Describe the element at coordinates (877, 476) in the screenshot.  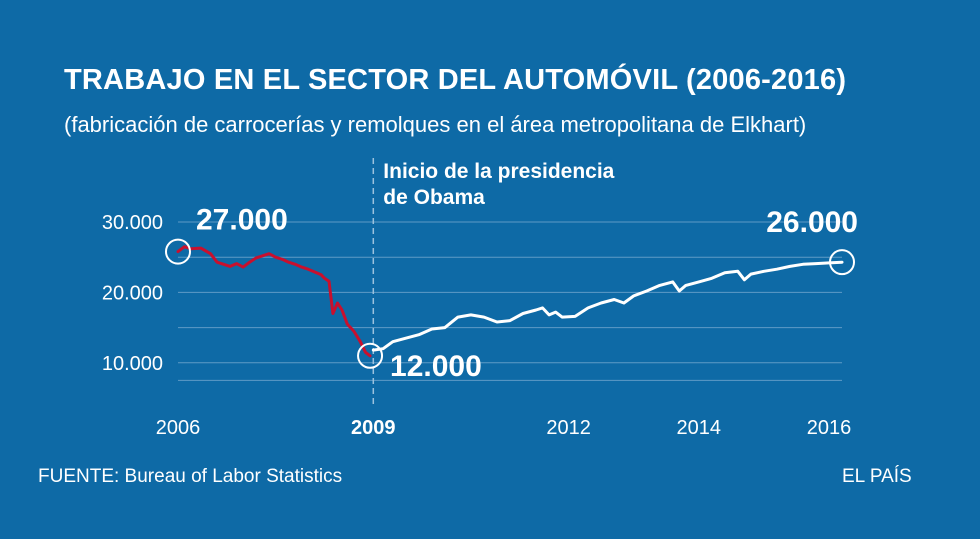
I see `brand-logo: EL PAÍS` at that location.